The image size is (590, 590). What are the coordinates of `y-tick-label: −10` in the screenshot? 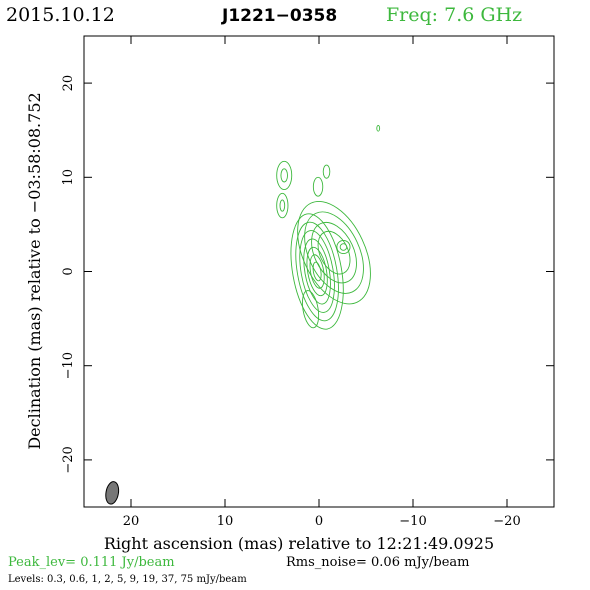 It's located at (68, 365).